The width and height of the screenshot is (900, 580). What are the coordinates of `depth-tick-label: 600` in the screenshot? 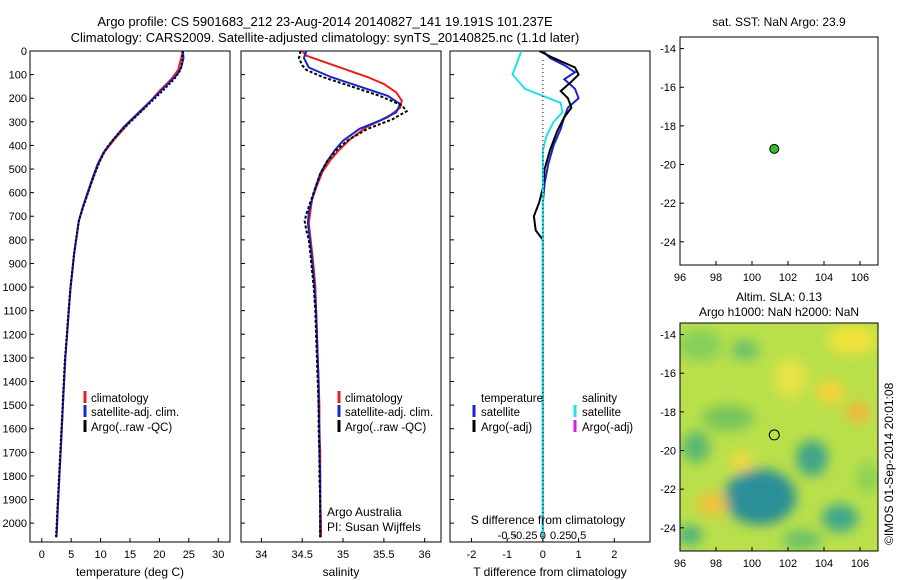 It's located at (18, 194).